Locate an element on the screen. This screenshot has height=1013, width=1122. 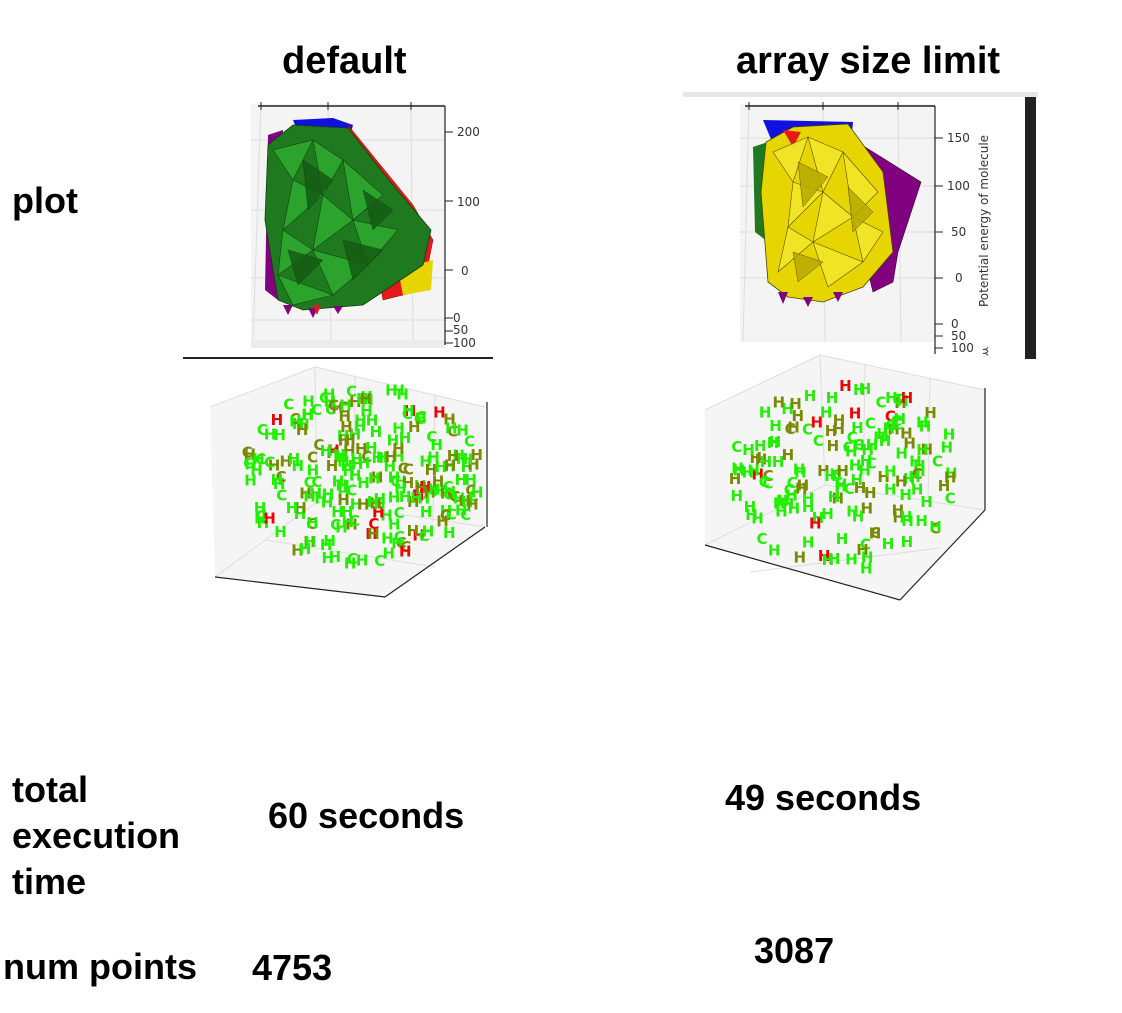
z-axis-label: Potential energy of molecule is located at coordinates (984, 221).